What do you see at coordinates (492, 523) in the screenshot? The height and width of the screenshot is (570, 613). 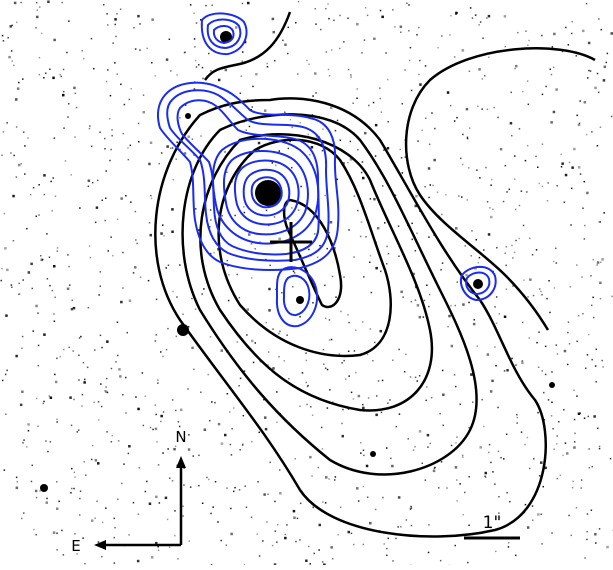 I see `scale-bar-label: 1"` at bounding box center [492, 523].